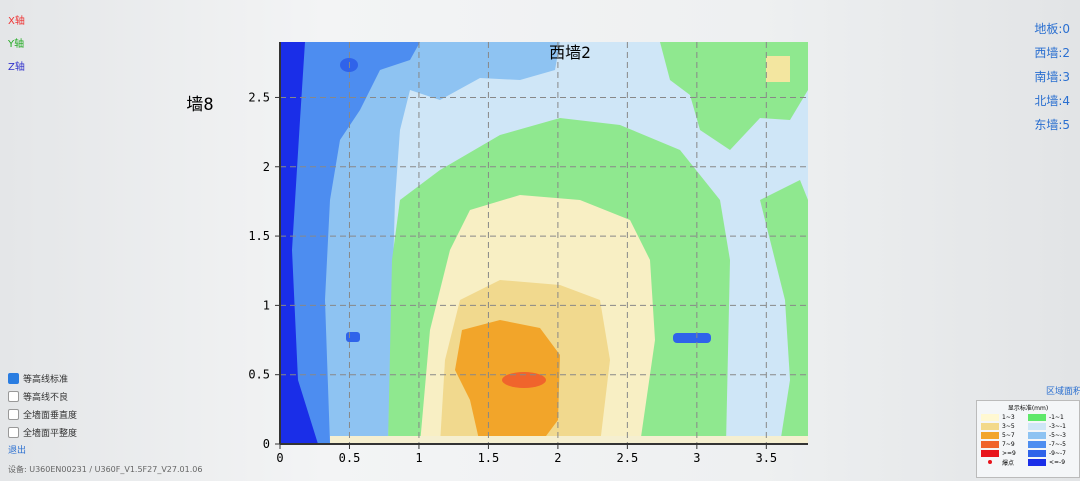 Image resolution: width=1080 pixels, height=481 pixels. I want to click on legend-item: 5~7, so click(1004, 435).